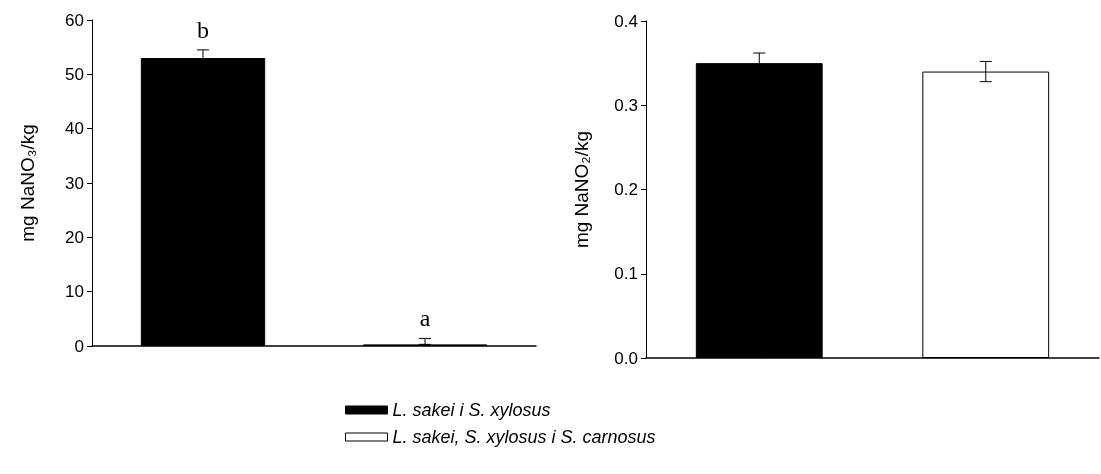 The width and height of the screenshot is (1101, 474). Describe the element at coordinates (626, 189) in the screenshot. I see `y-tick-label: 0.2` at that location.